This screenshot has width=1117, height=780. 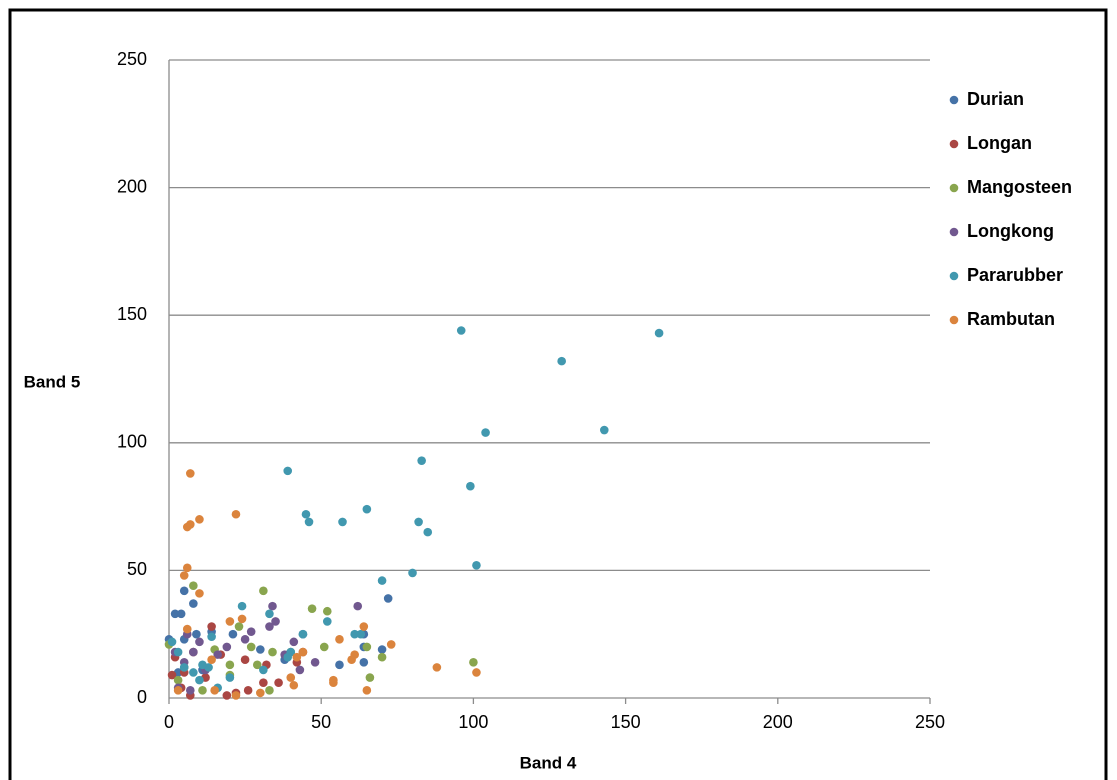 What do you see at coordinates (321, 722) in the screenshot?
I see `x-tick-label: 50` at bounding box center [321, 722].